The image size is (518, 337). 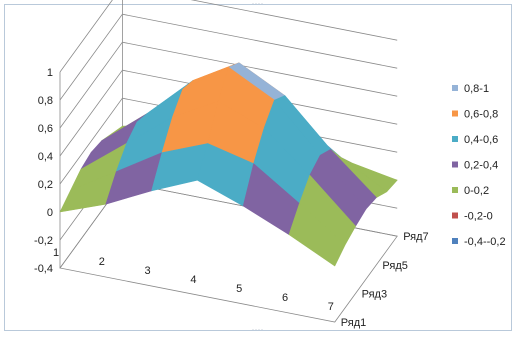 I want to click on legend-label: 0-0,2, so click(x=476, y=191).